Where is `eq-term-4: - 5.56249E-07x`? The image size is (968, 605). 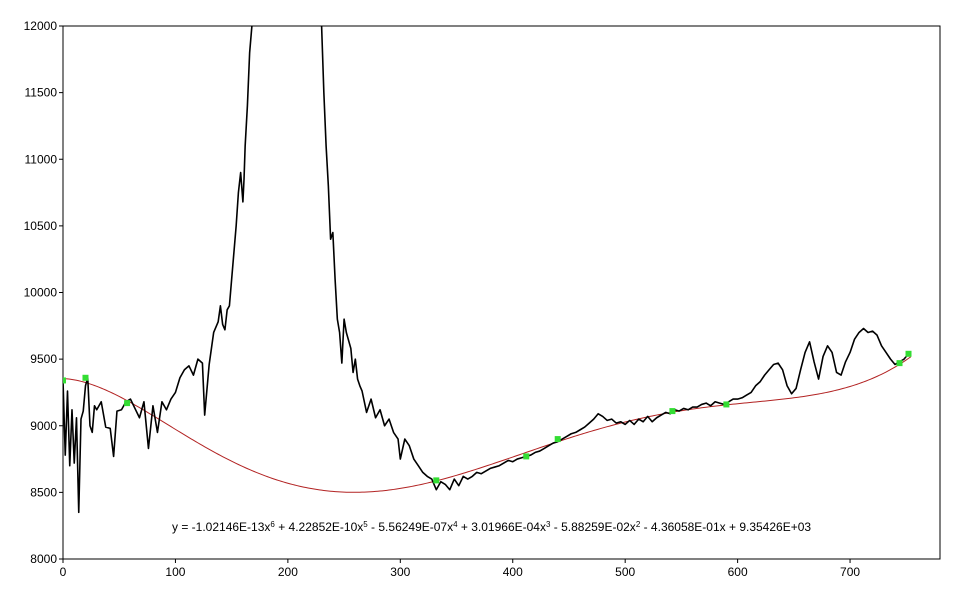 eq-term-4: - 5.56249E-07x is located at coordinates (410, 527).